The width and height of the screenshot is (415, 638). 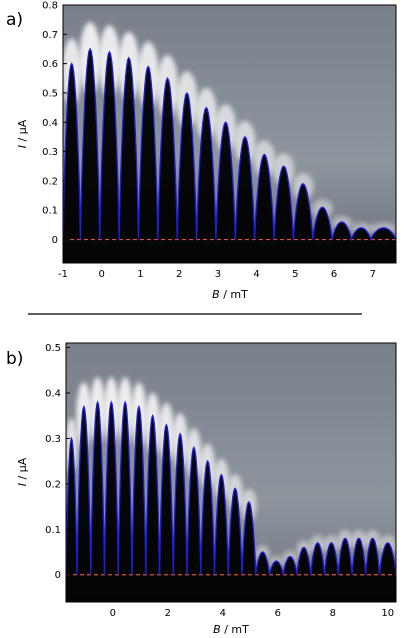 What do you see at coordinates (373, 274) in the screenshot?
I see `panel-a-x-tick-label: 7` at bounding box center [373, 274].